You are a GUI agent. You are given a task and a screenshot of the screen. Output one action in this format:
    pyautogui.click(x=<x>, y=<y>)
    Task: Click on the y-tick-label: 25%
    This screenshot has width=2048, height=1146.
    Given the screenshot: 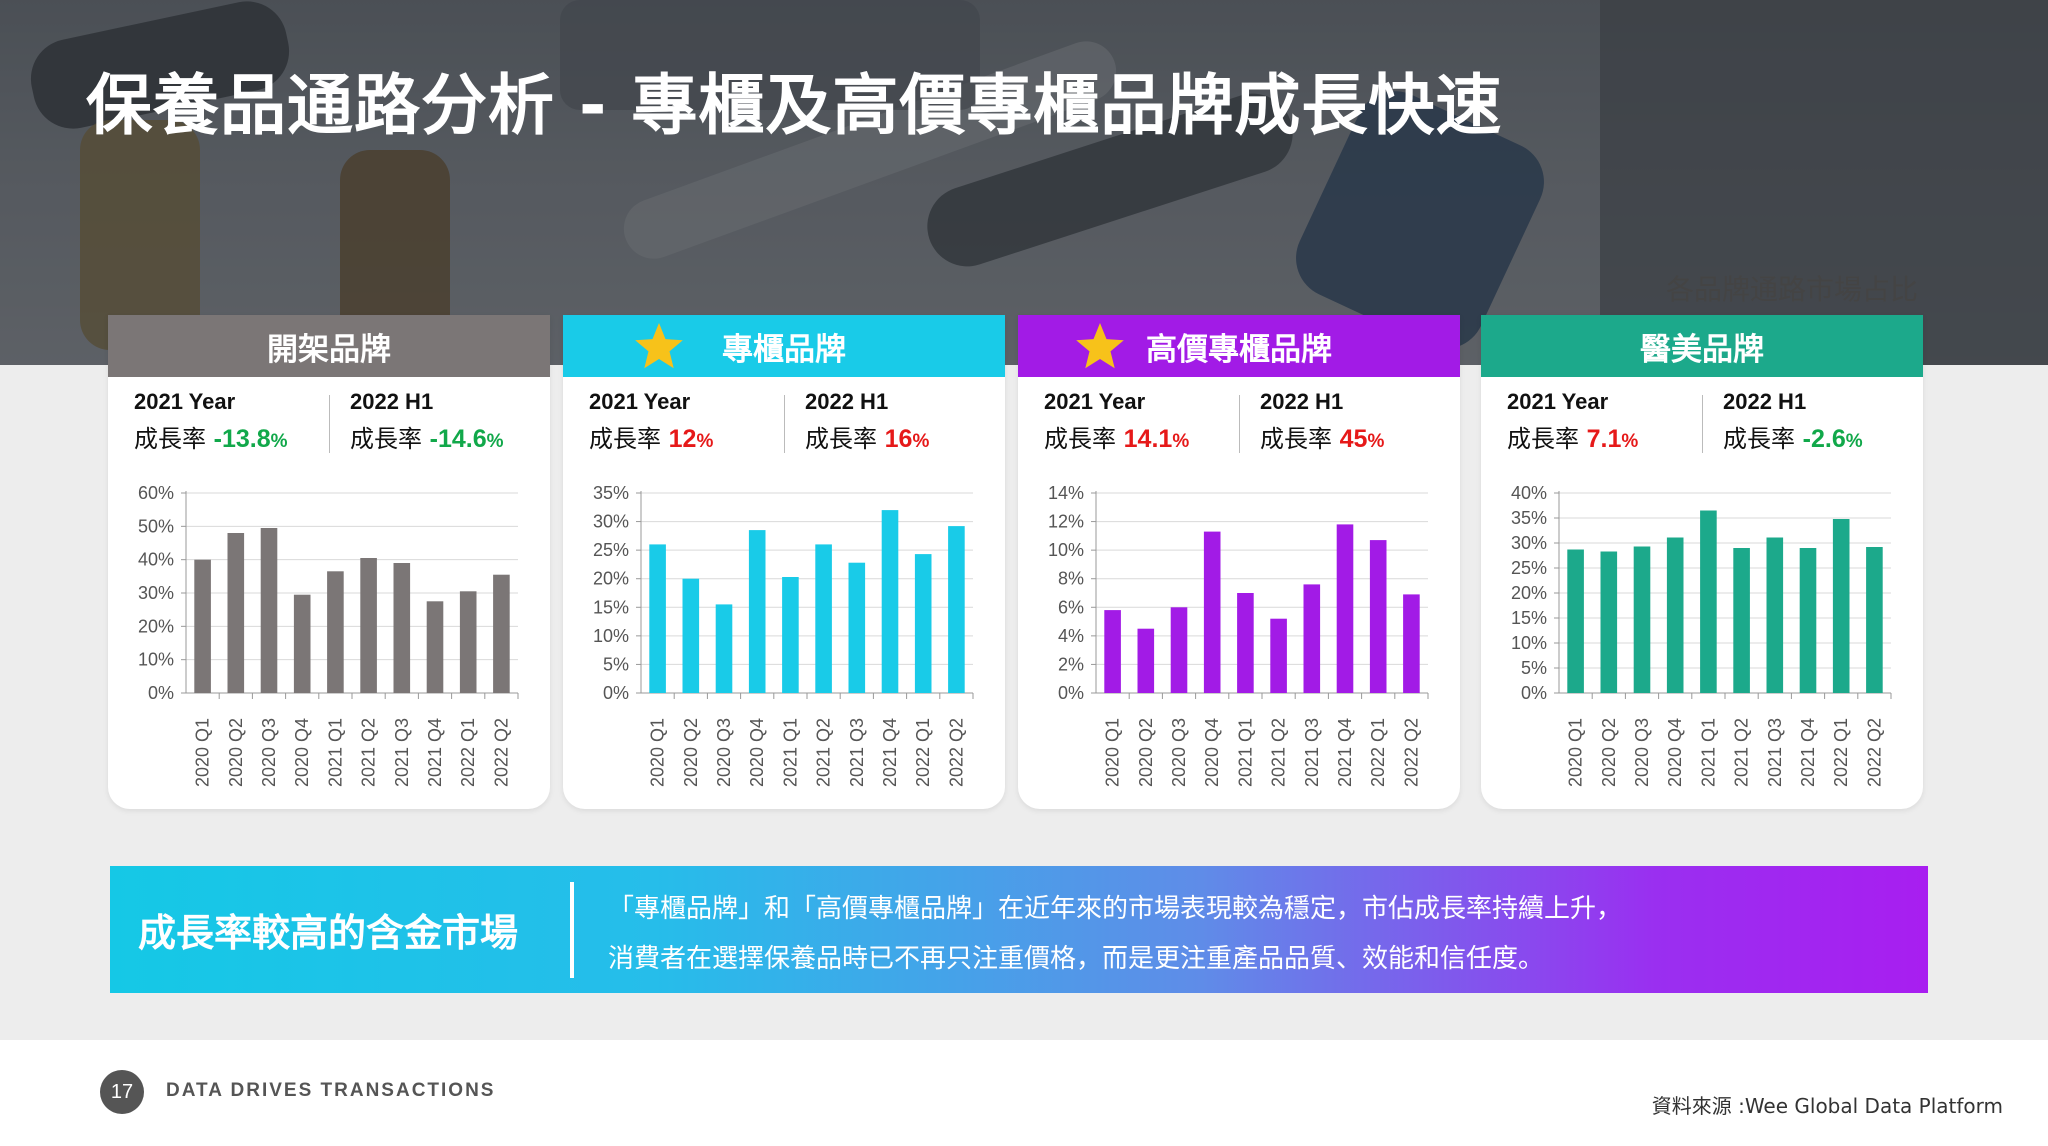 What is the action you would take?
    pyautogui.click(x=1529, y=568)
    